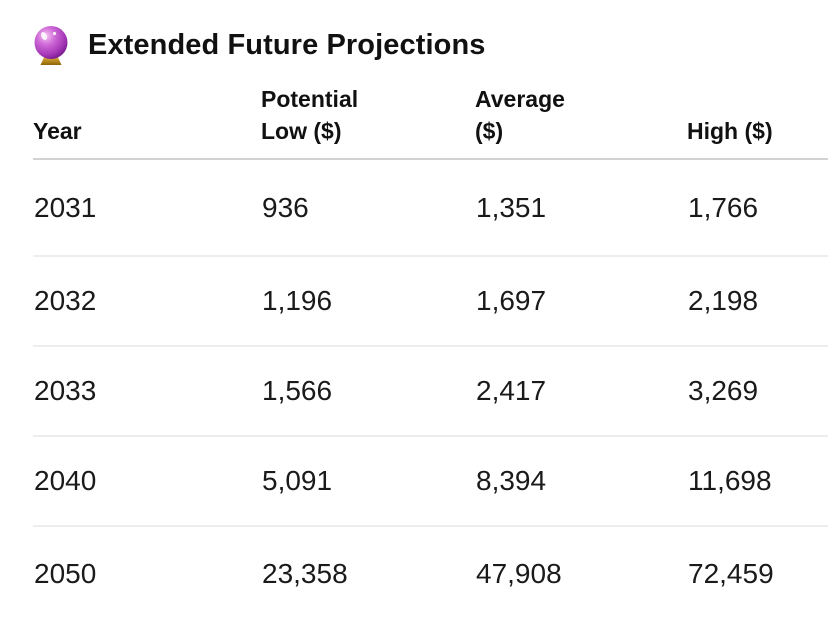  What do you see at coordinates (581, 481) in the screenshot?
I see `average-cell: 8,394` at bounding box center [581, 481].